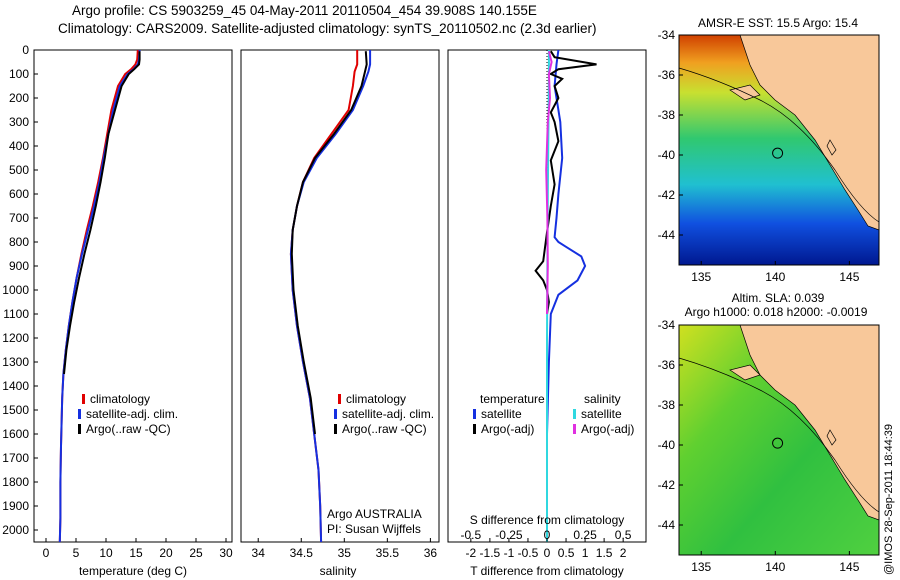 The image size is (900, 580). What do you see at coordinates (778, 443) in the screenshot?
I see `argo-position-marker` at bounding box center [778, 443].